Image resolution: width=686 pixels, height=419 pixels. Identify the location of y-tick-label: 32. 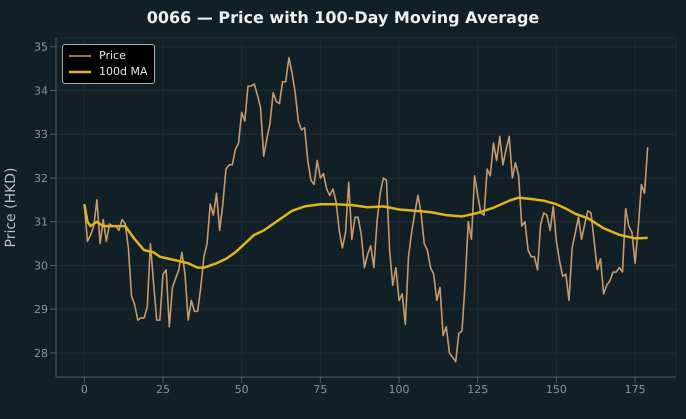
(41, 178).